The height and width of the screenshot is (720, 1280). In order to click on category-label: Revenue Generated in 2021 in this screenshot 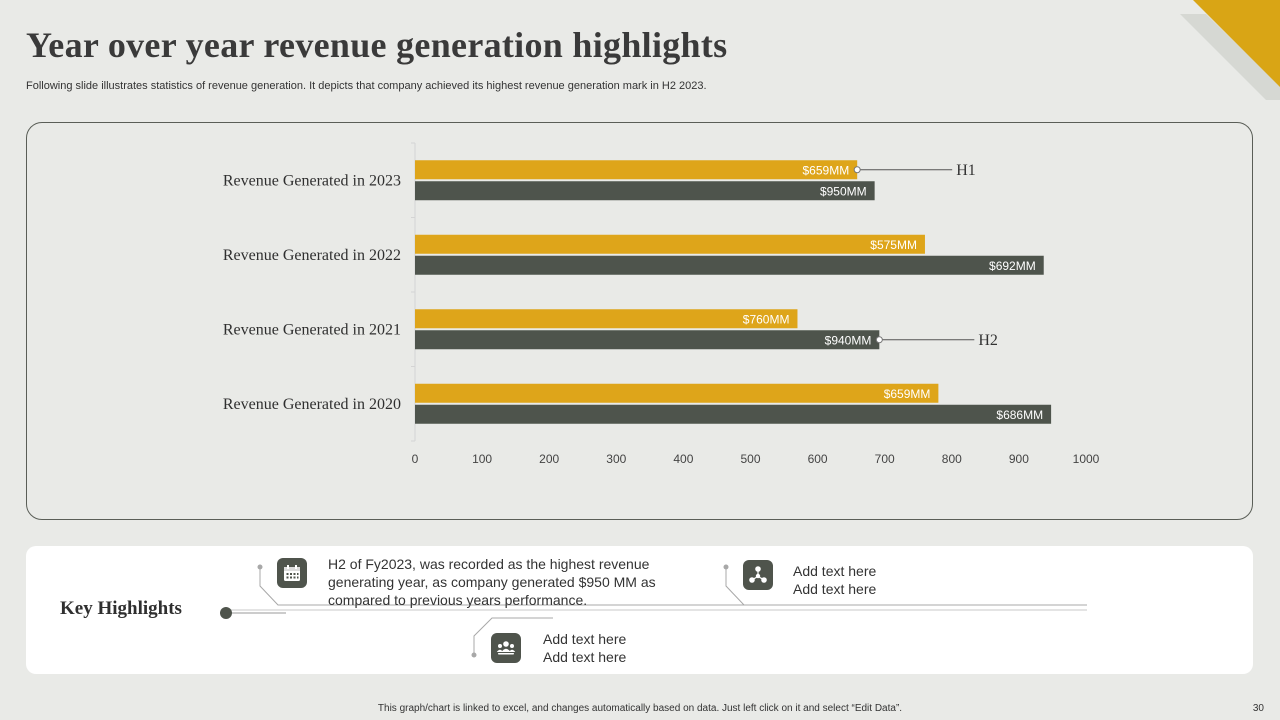, I will do `click(312, 329)`.